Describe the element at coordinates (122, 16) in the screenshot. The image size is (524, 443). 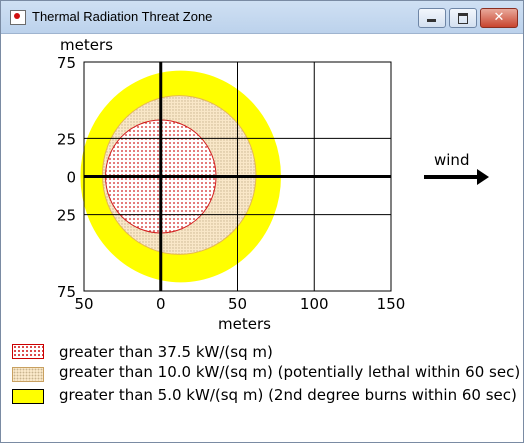
I see `window-title: Thermal Radiation Threat Zone` at that location.